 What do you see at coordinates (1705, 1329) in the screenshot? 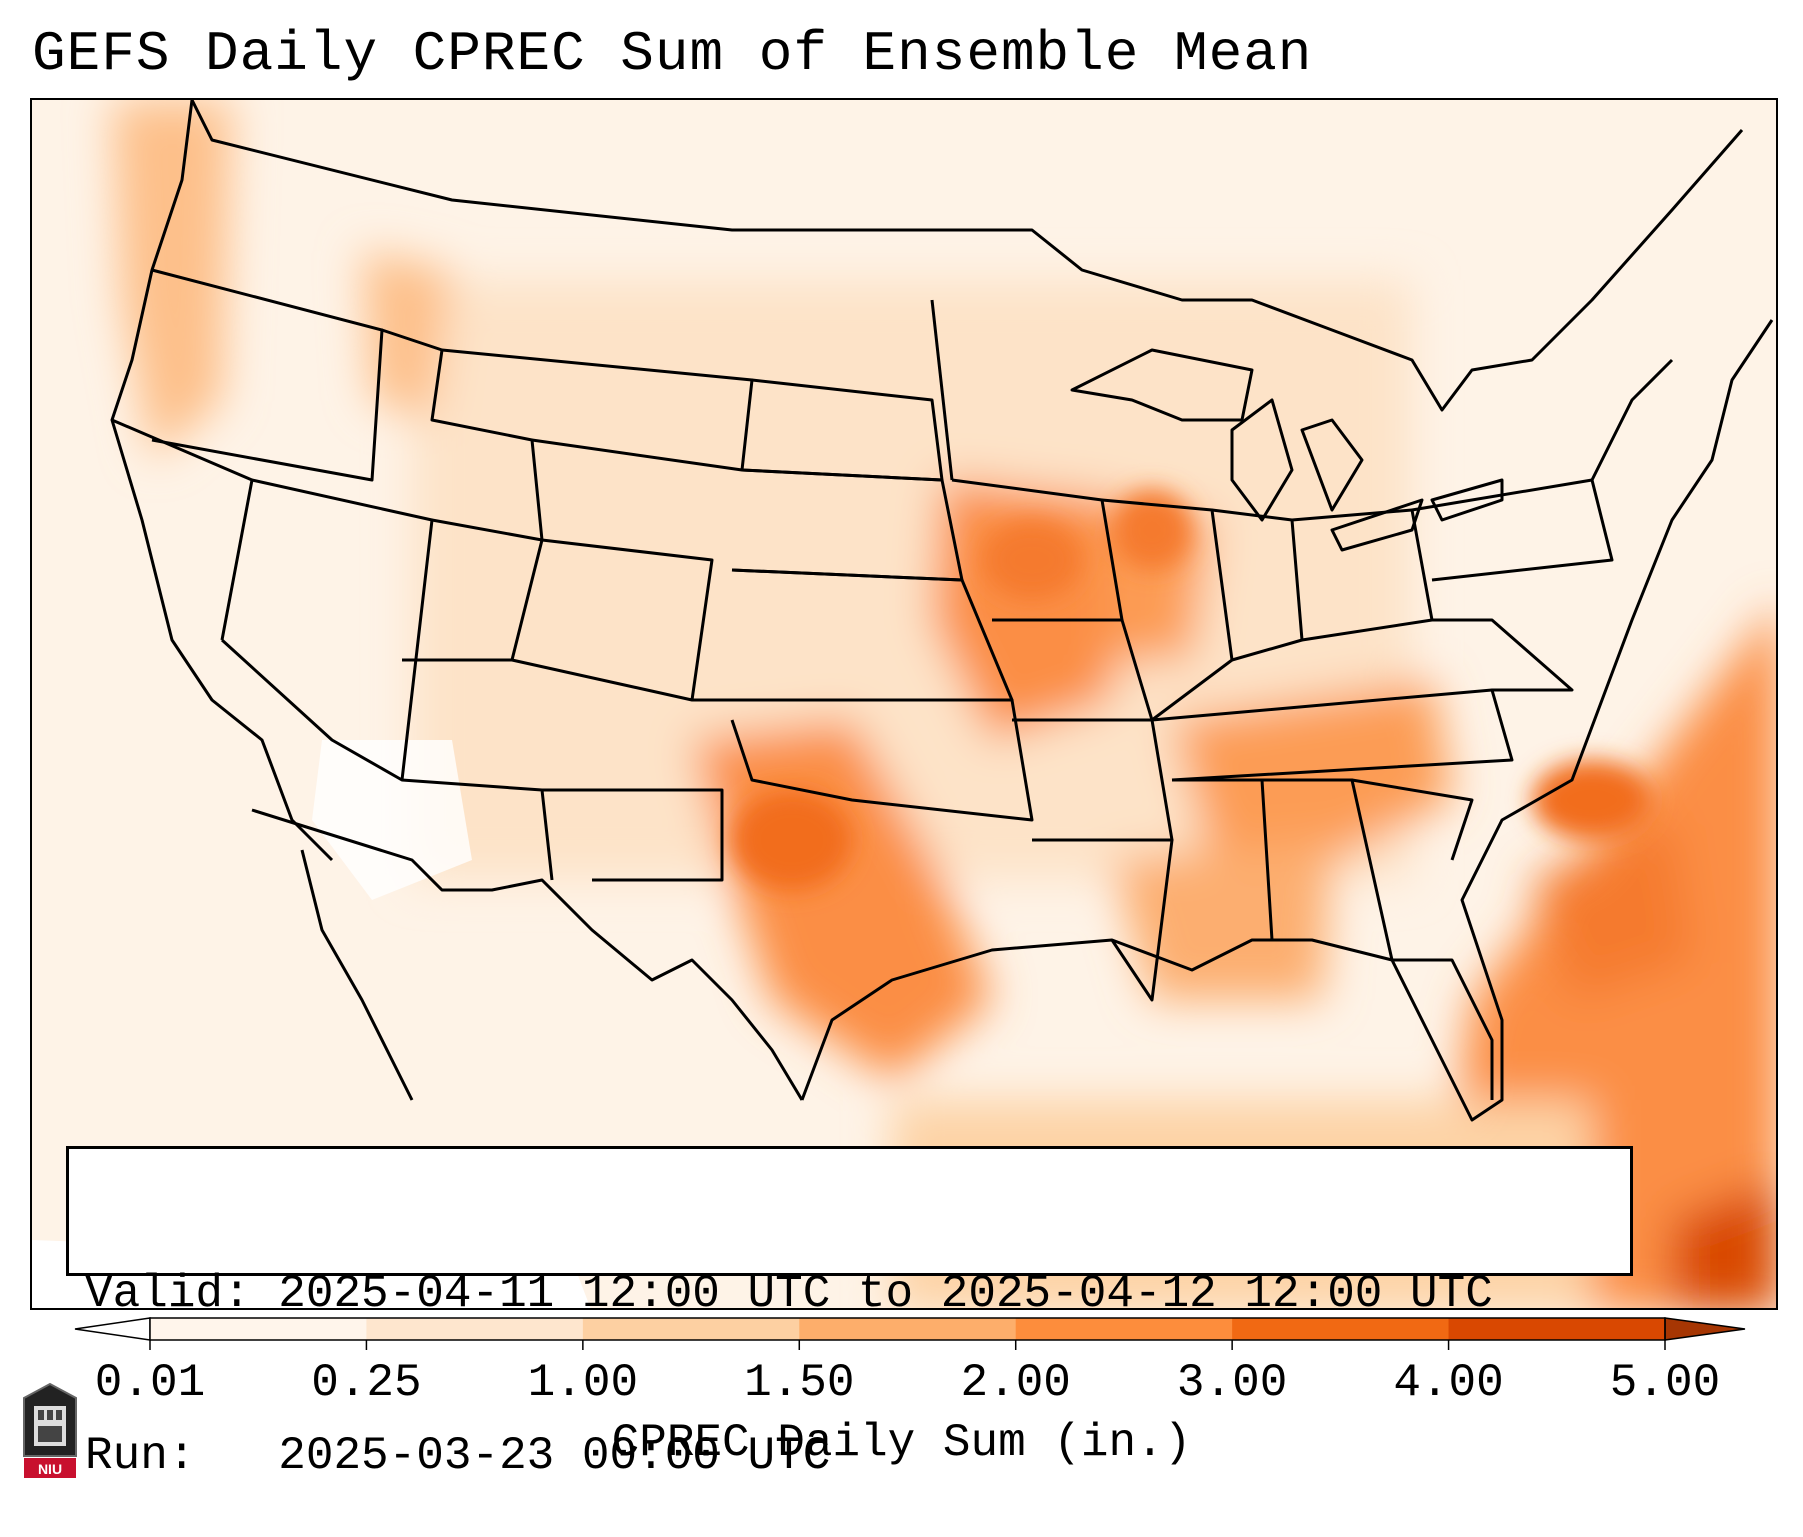
I see `colorbar-over-arrow` at bounding box center [1705, 1329].